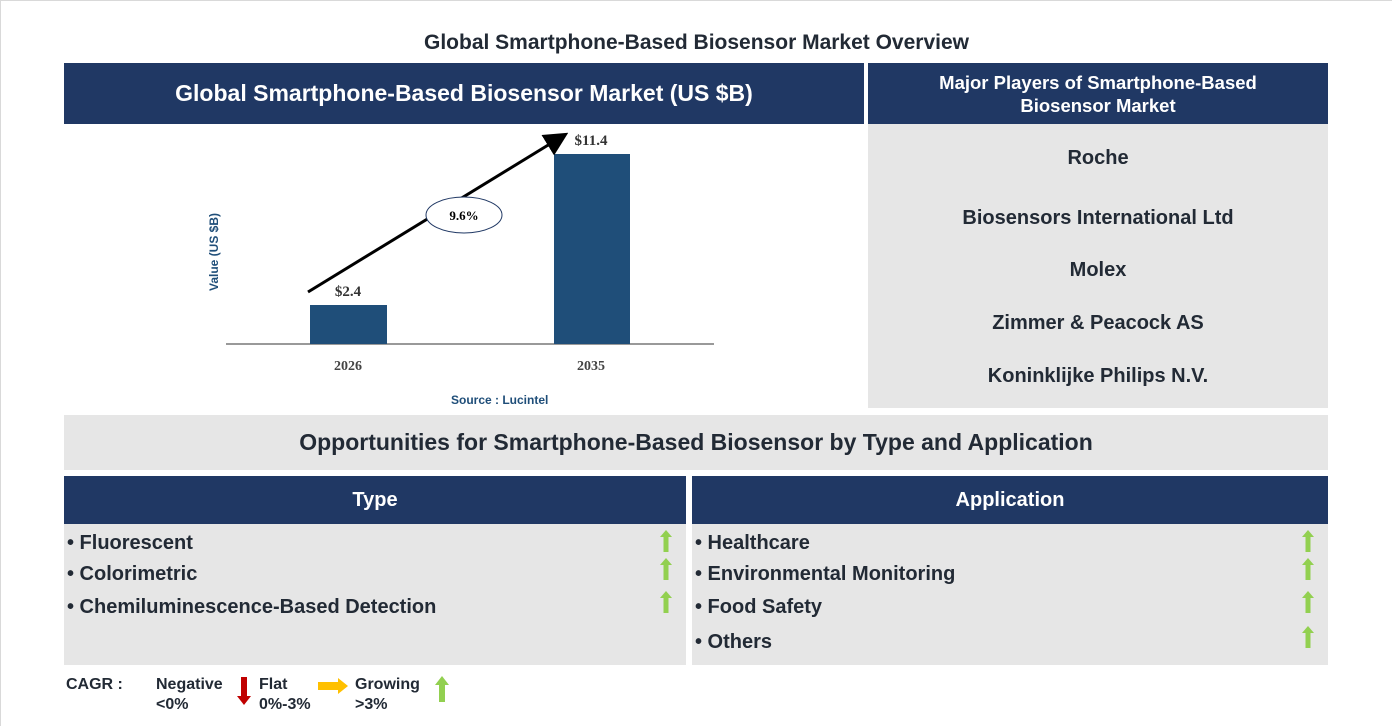 This screenshot has height=727, width=1393. I want to click on source-label: Source : Lucintel, so click(500, 400).